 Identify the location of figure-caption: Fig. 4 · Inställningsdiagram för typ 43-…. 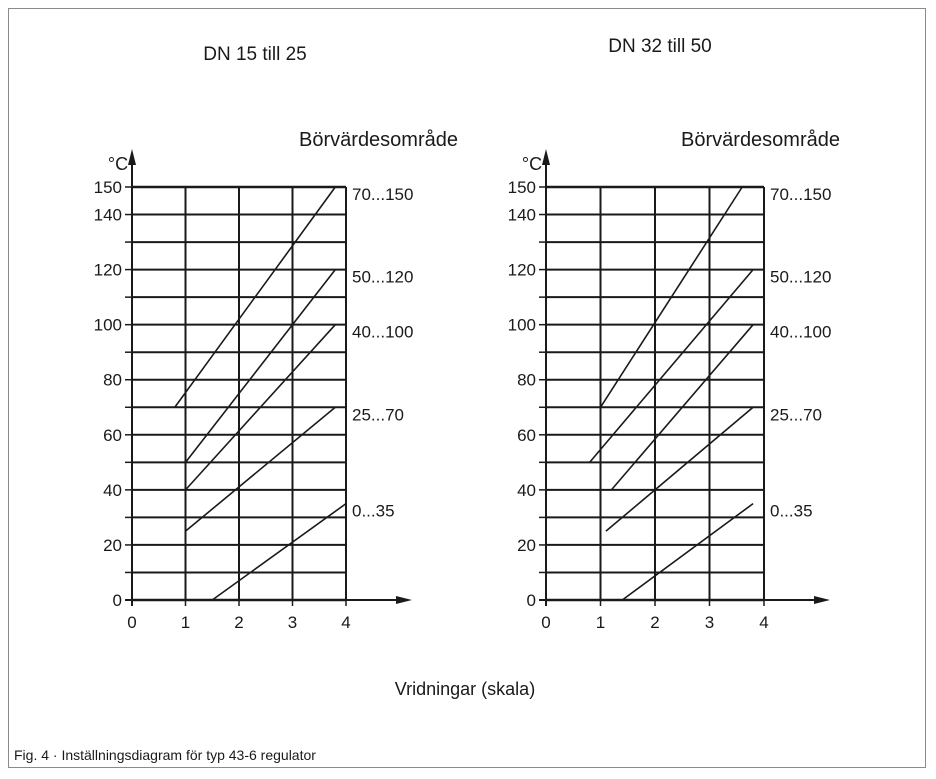
(165, 755).